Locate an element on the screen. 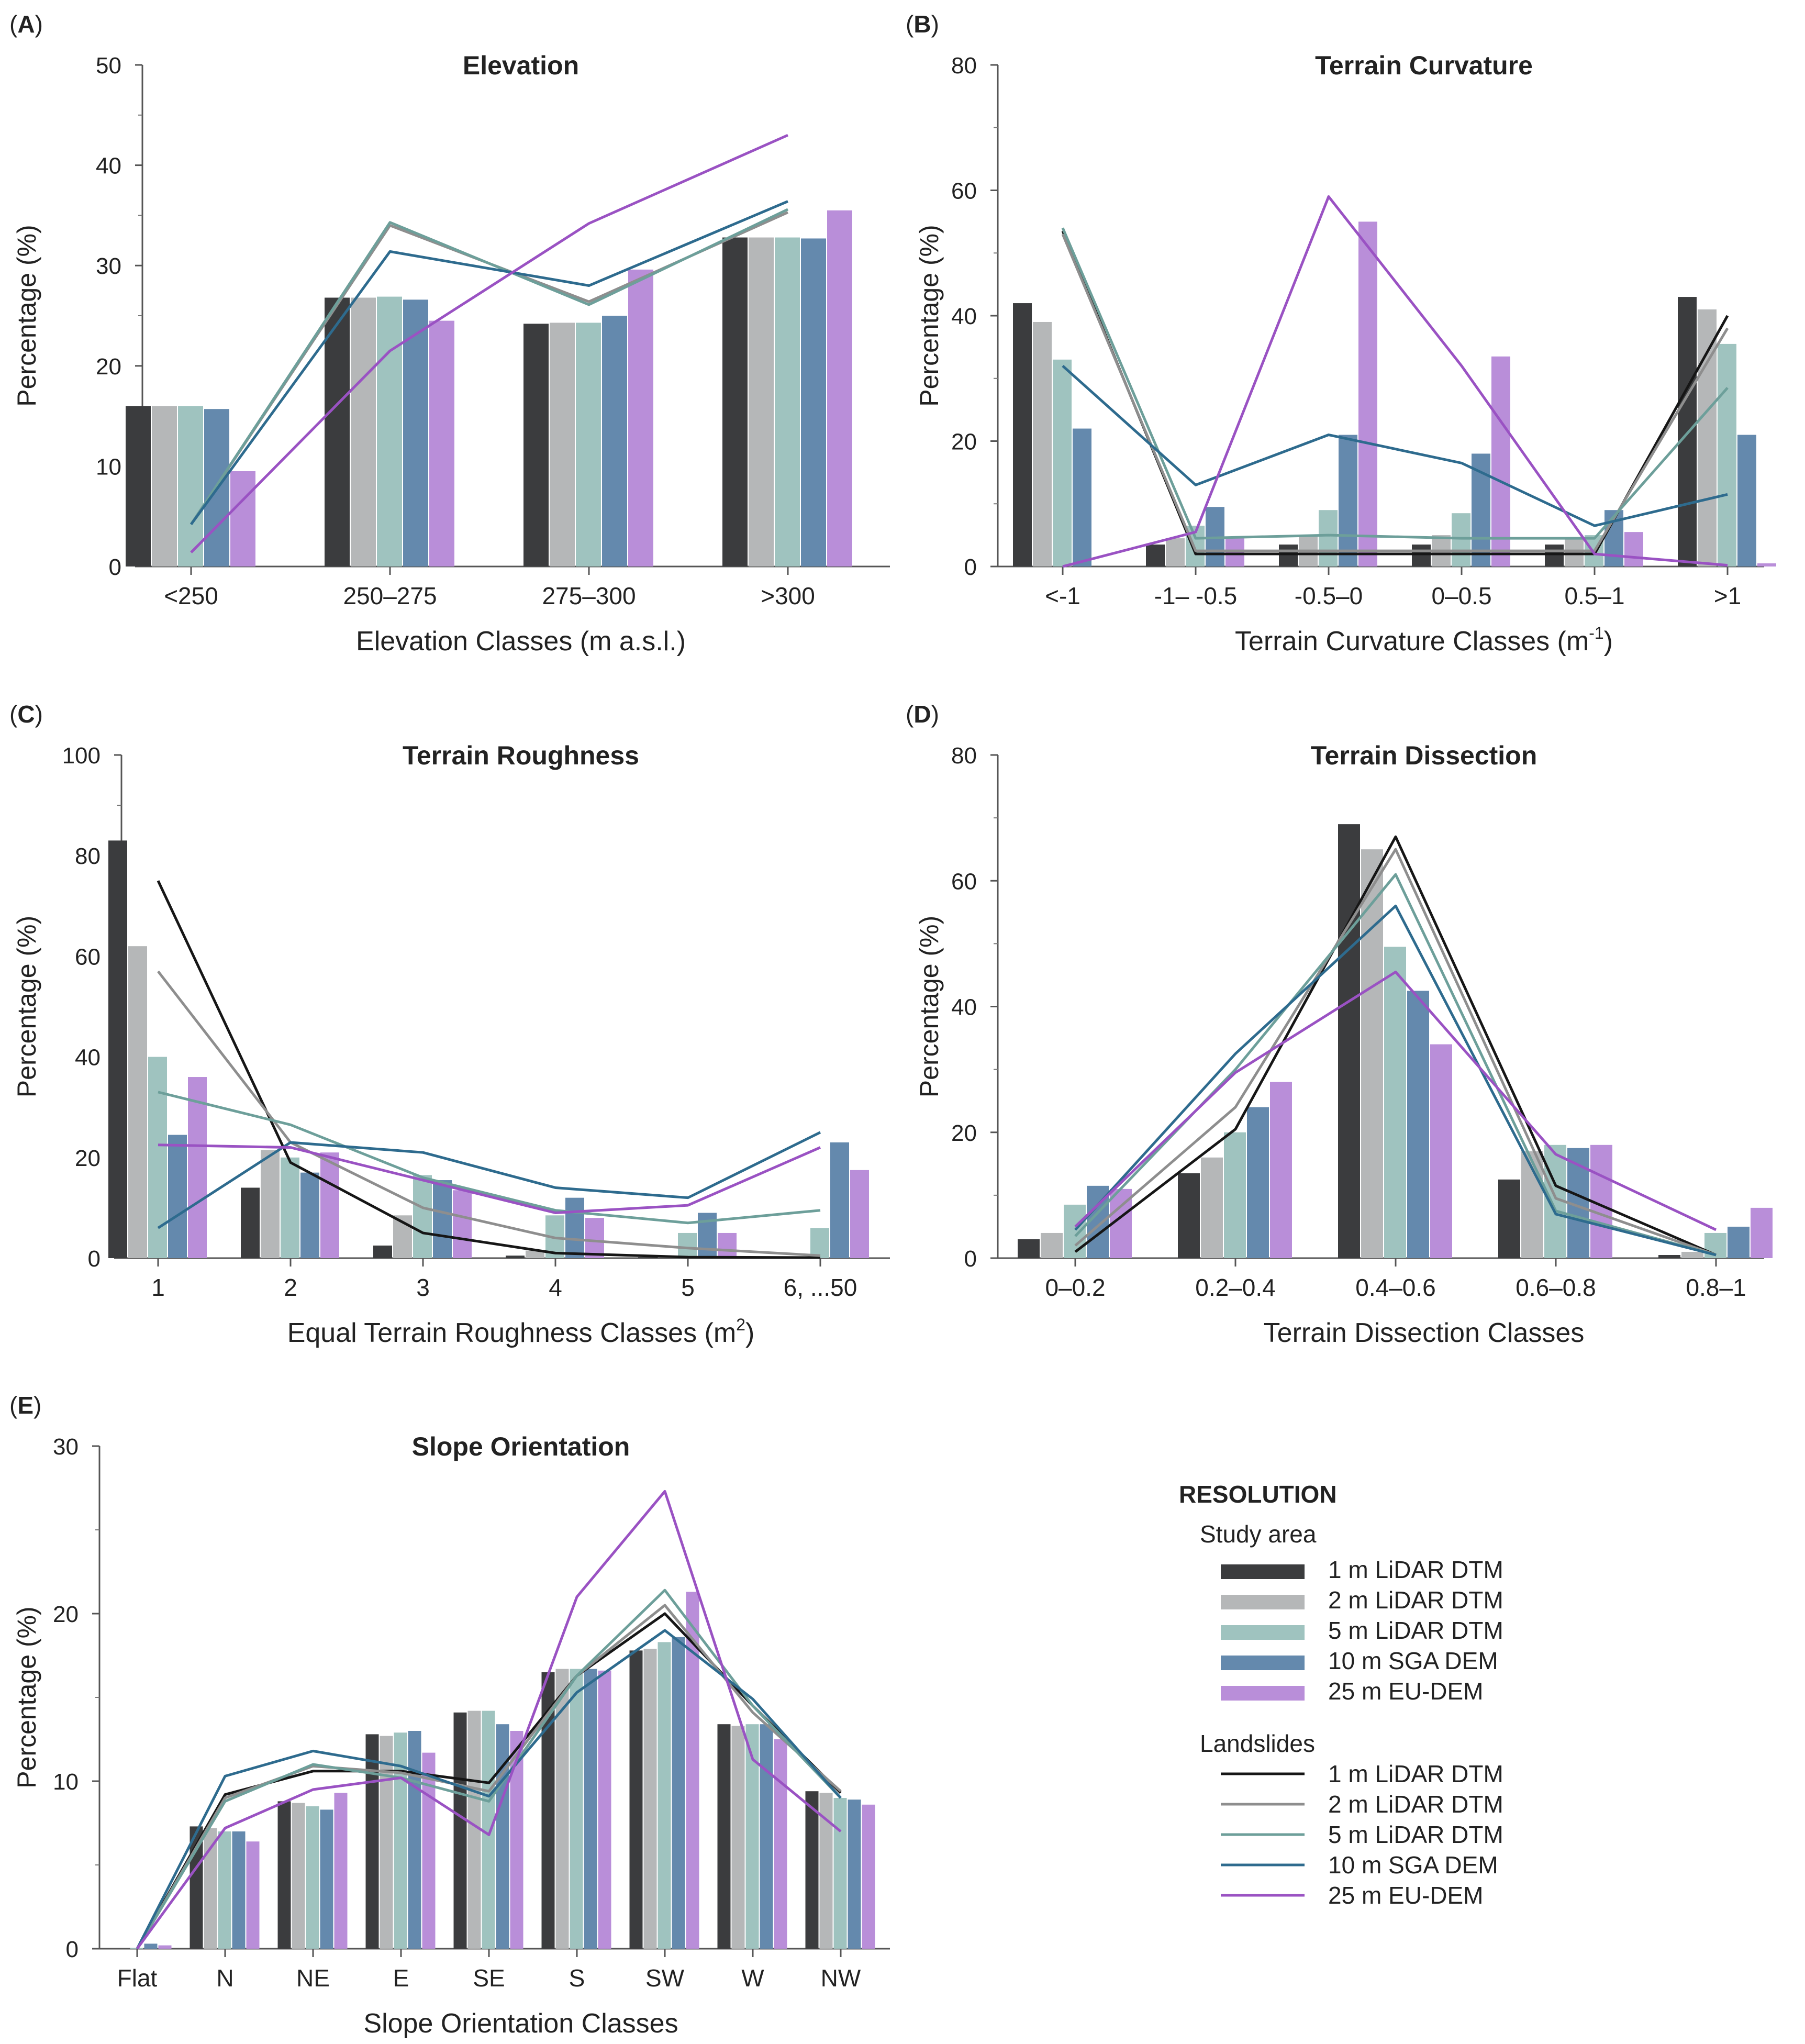  legend-bar-label: 1 m LiDAR DTM is located at coordinates (1415, 1569).